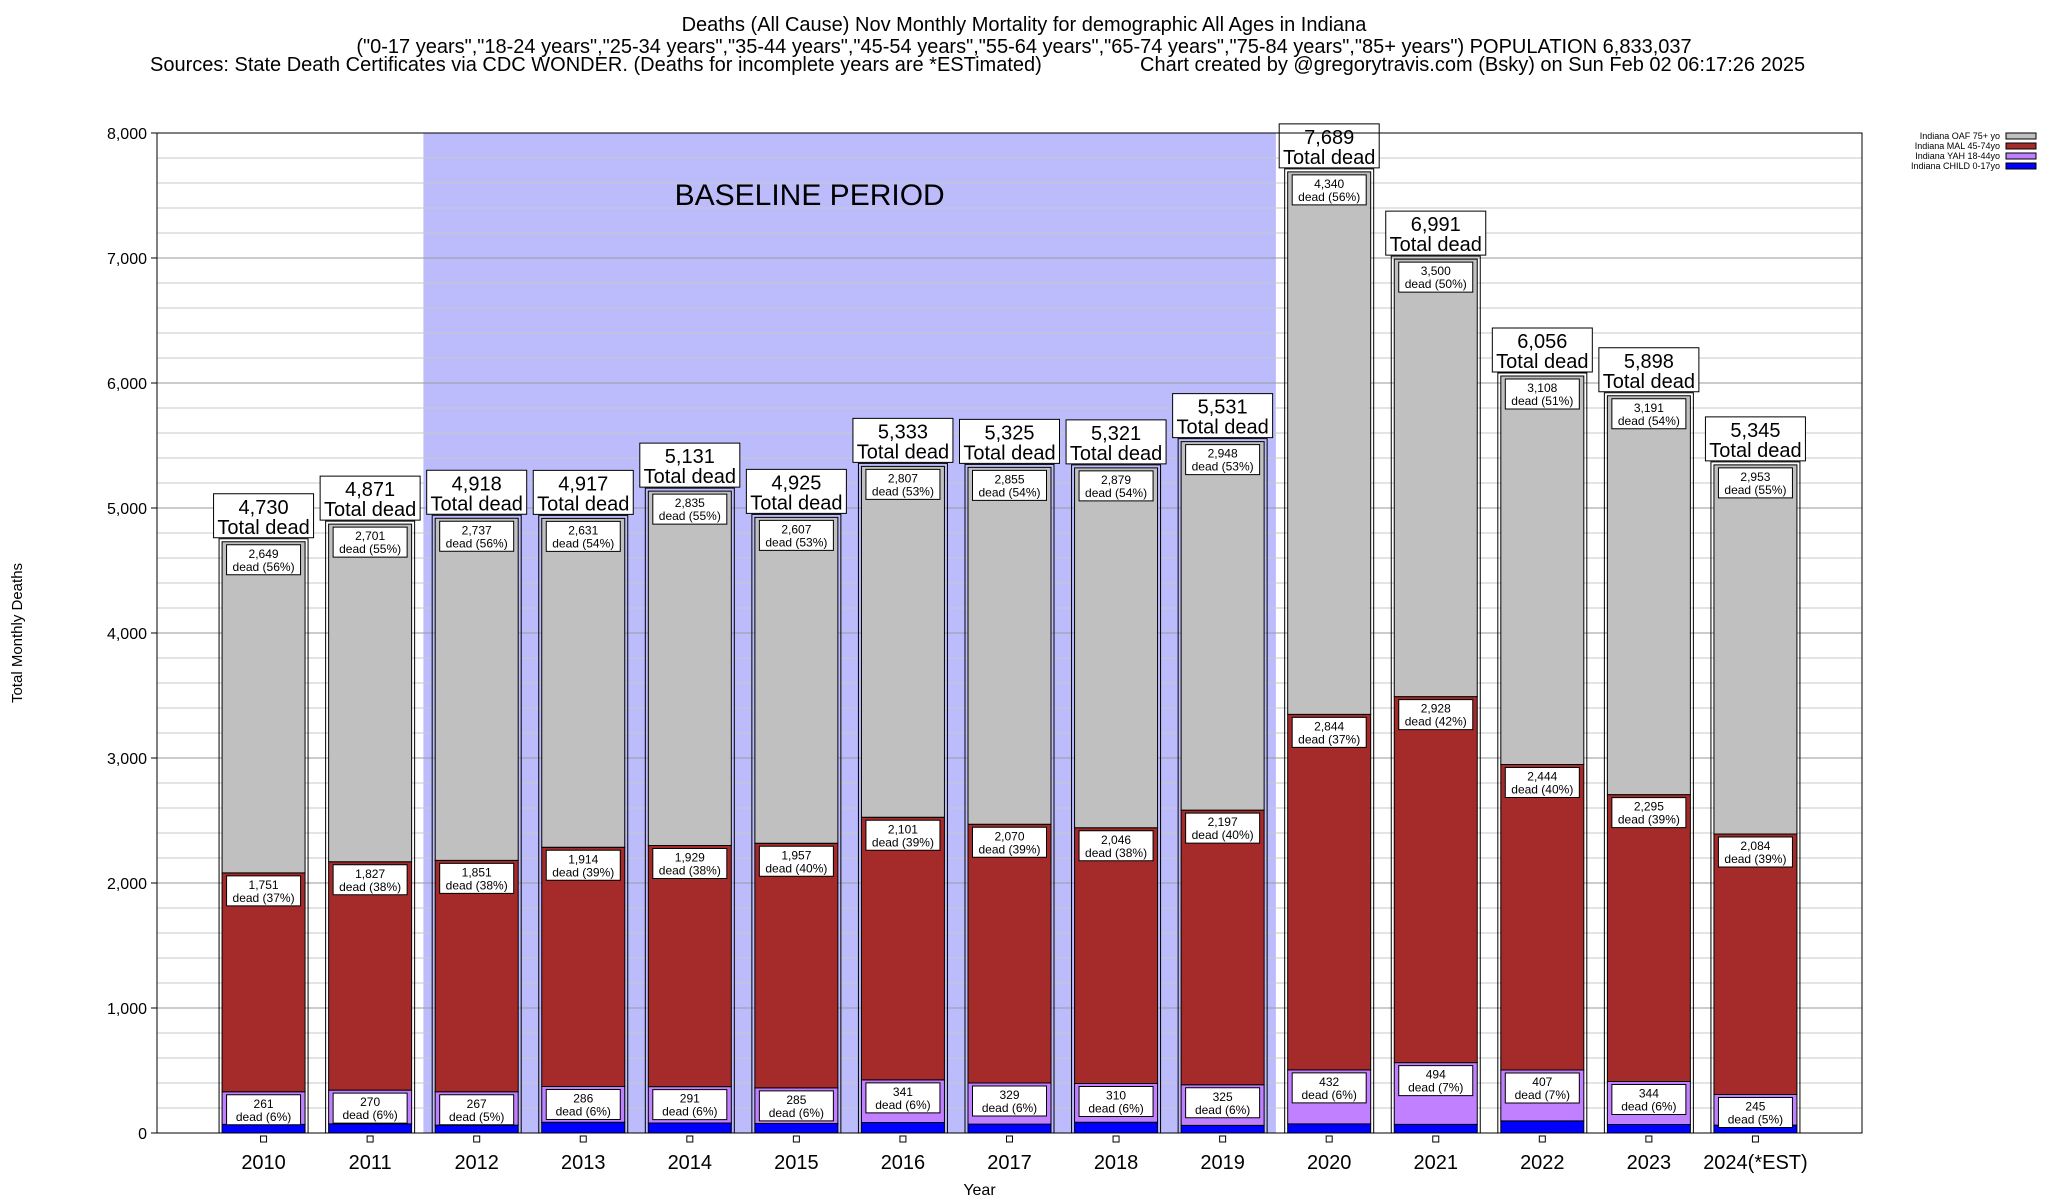  Describe the element at coordinates (1116, 434) in the screenshot. I see `total-label-value: 5,321` at that location.